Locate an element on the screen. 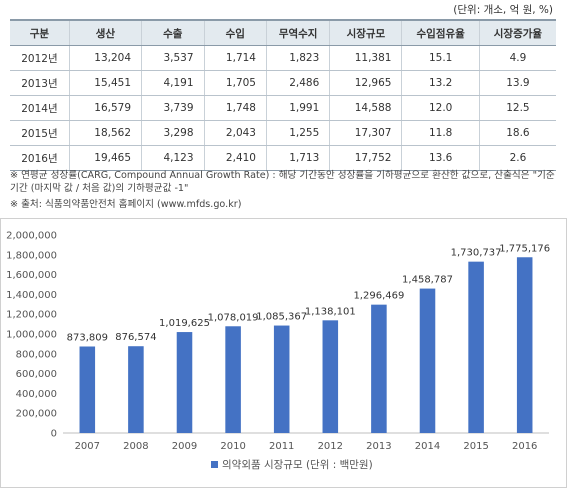  table-header-row: 구분 생산 수출 수입 무역수지 시장규모 수입점유율 시장증가율 is located at coordinates (283, 32).